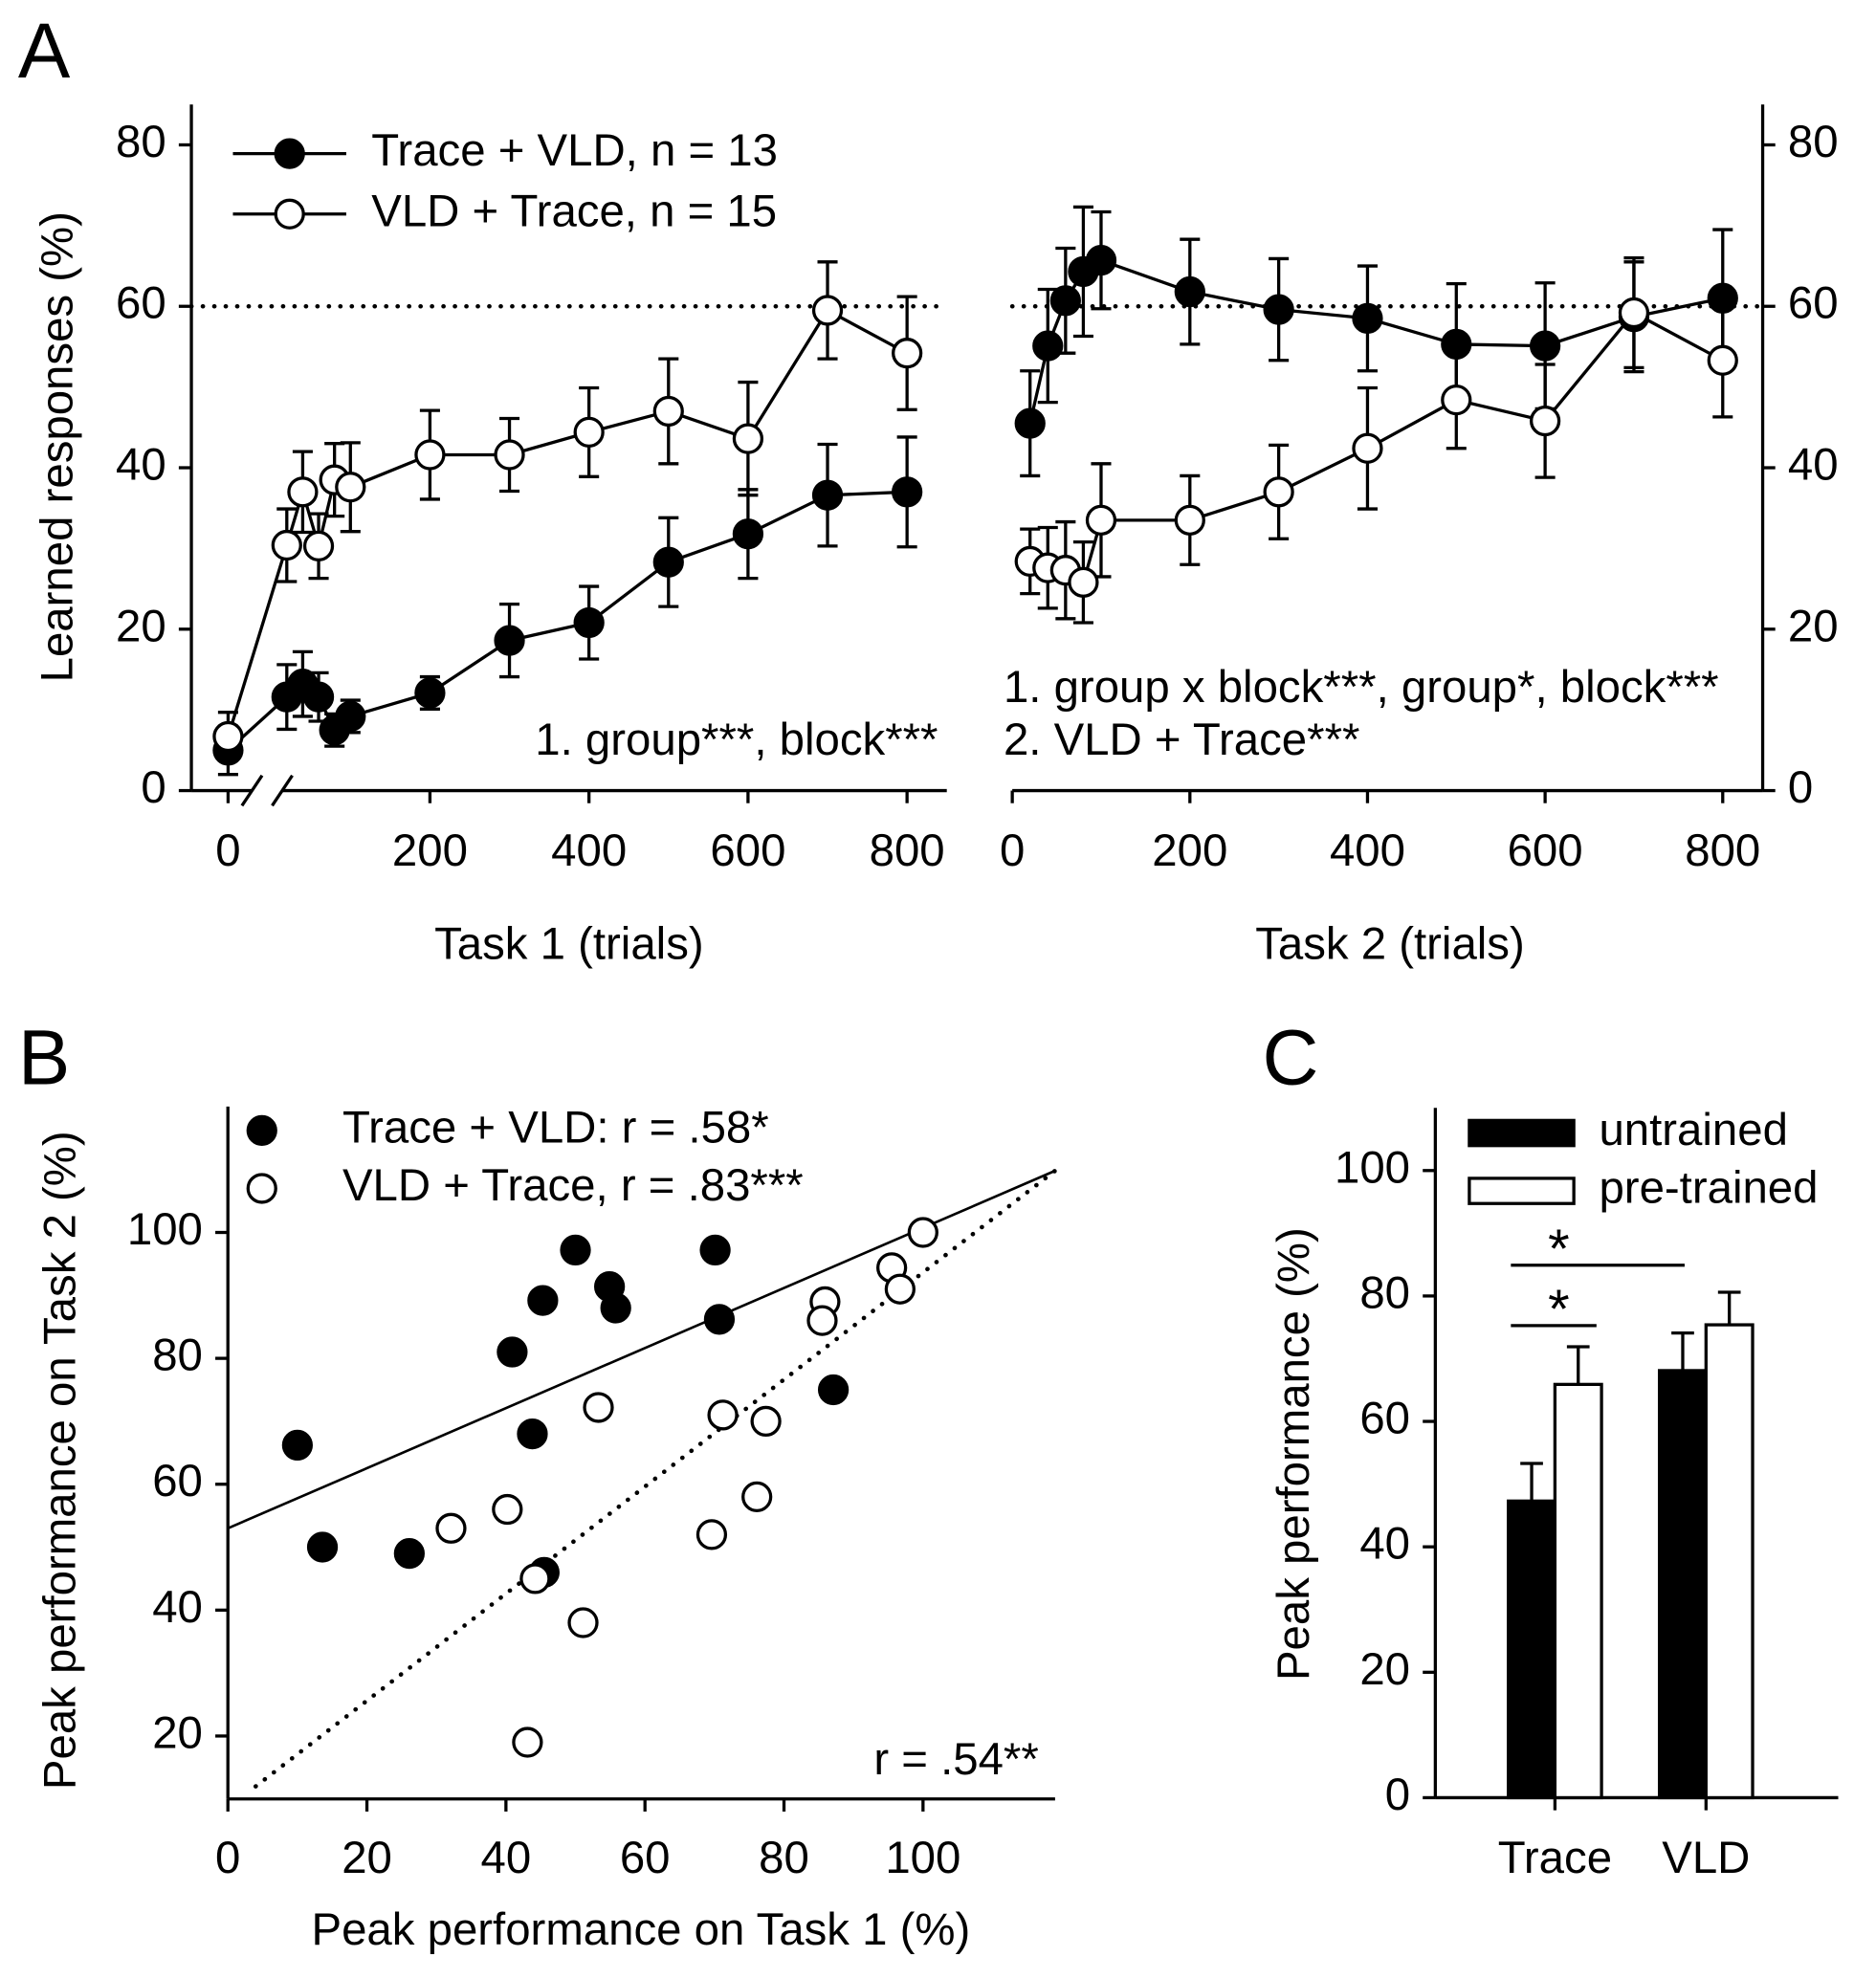 Image resolution: width=1876 pixels, height=1979 pixels. I want to click on panel-label: C, so click(1291, 1058).